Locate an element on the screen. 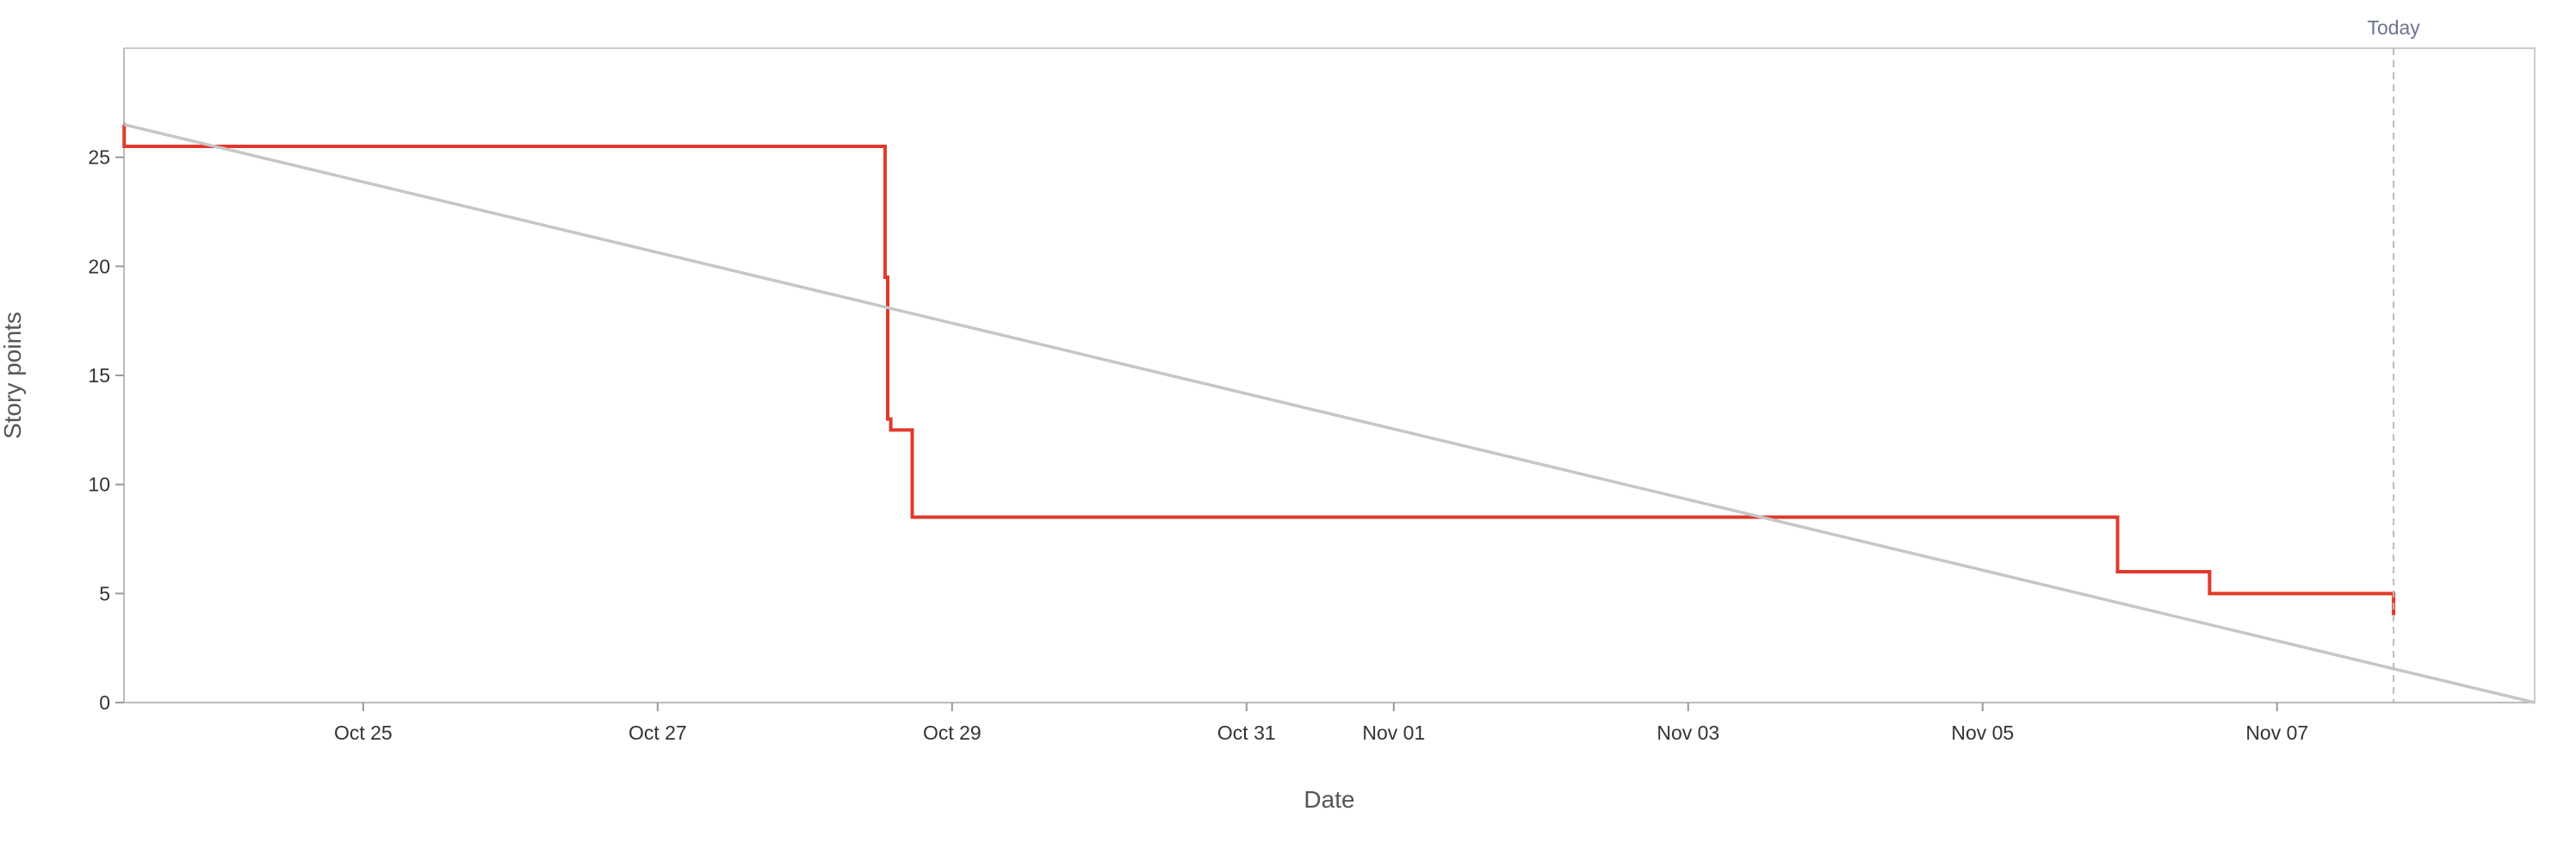 The width and height of the screenshot is (2576, 861). today-marker-label: Today is located at coordinates (2394, 27).